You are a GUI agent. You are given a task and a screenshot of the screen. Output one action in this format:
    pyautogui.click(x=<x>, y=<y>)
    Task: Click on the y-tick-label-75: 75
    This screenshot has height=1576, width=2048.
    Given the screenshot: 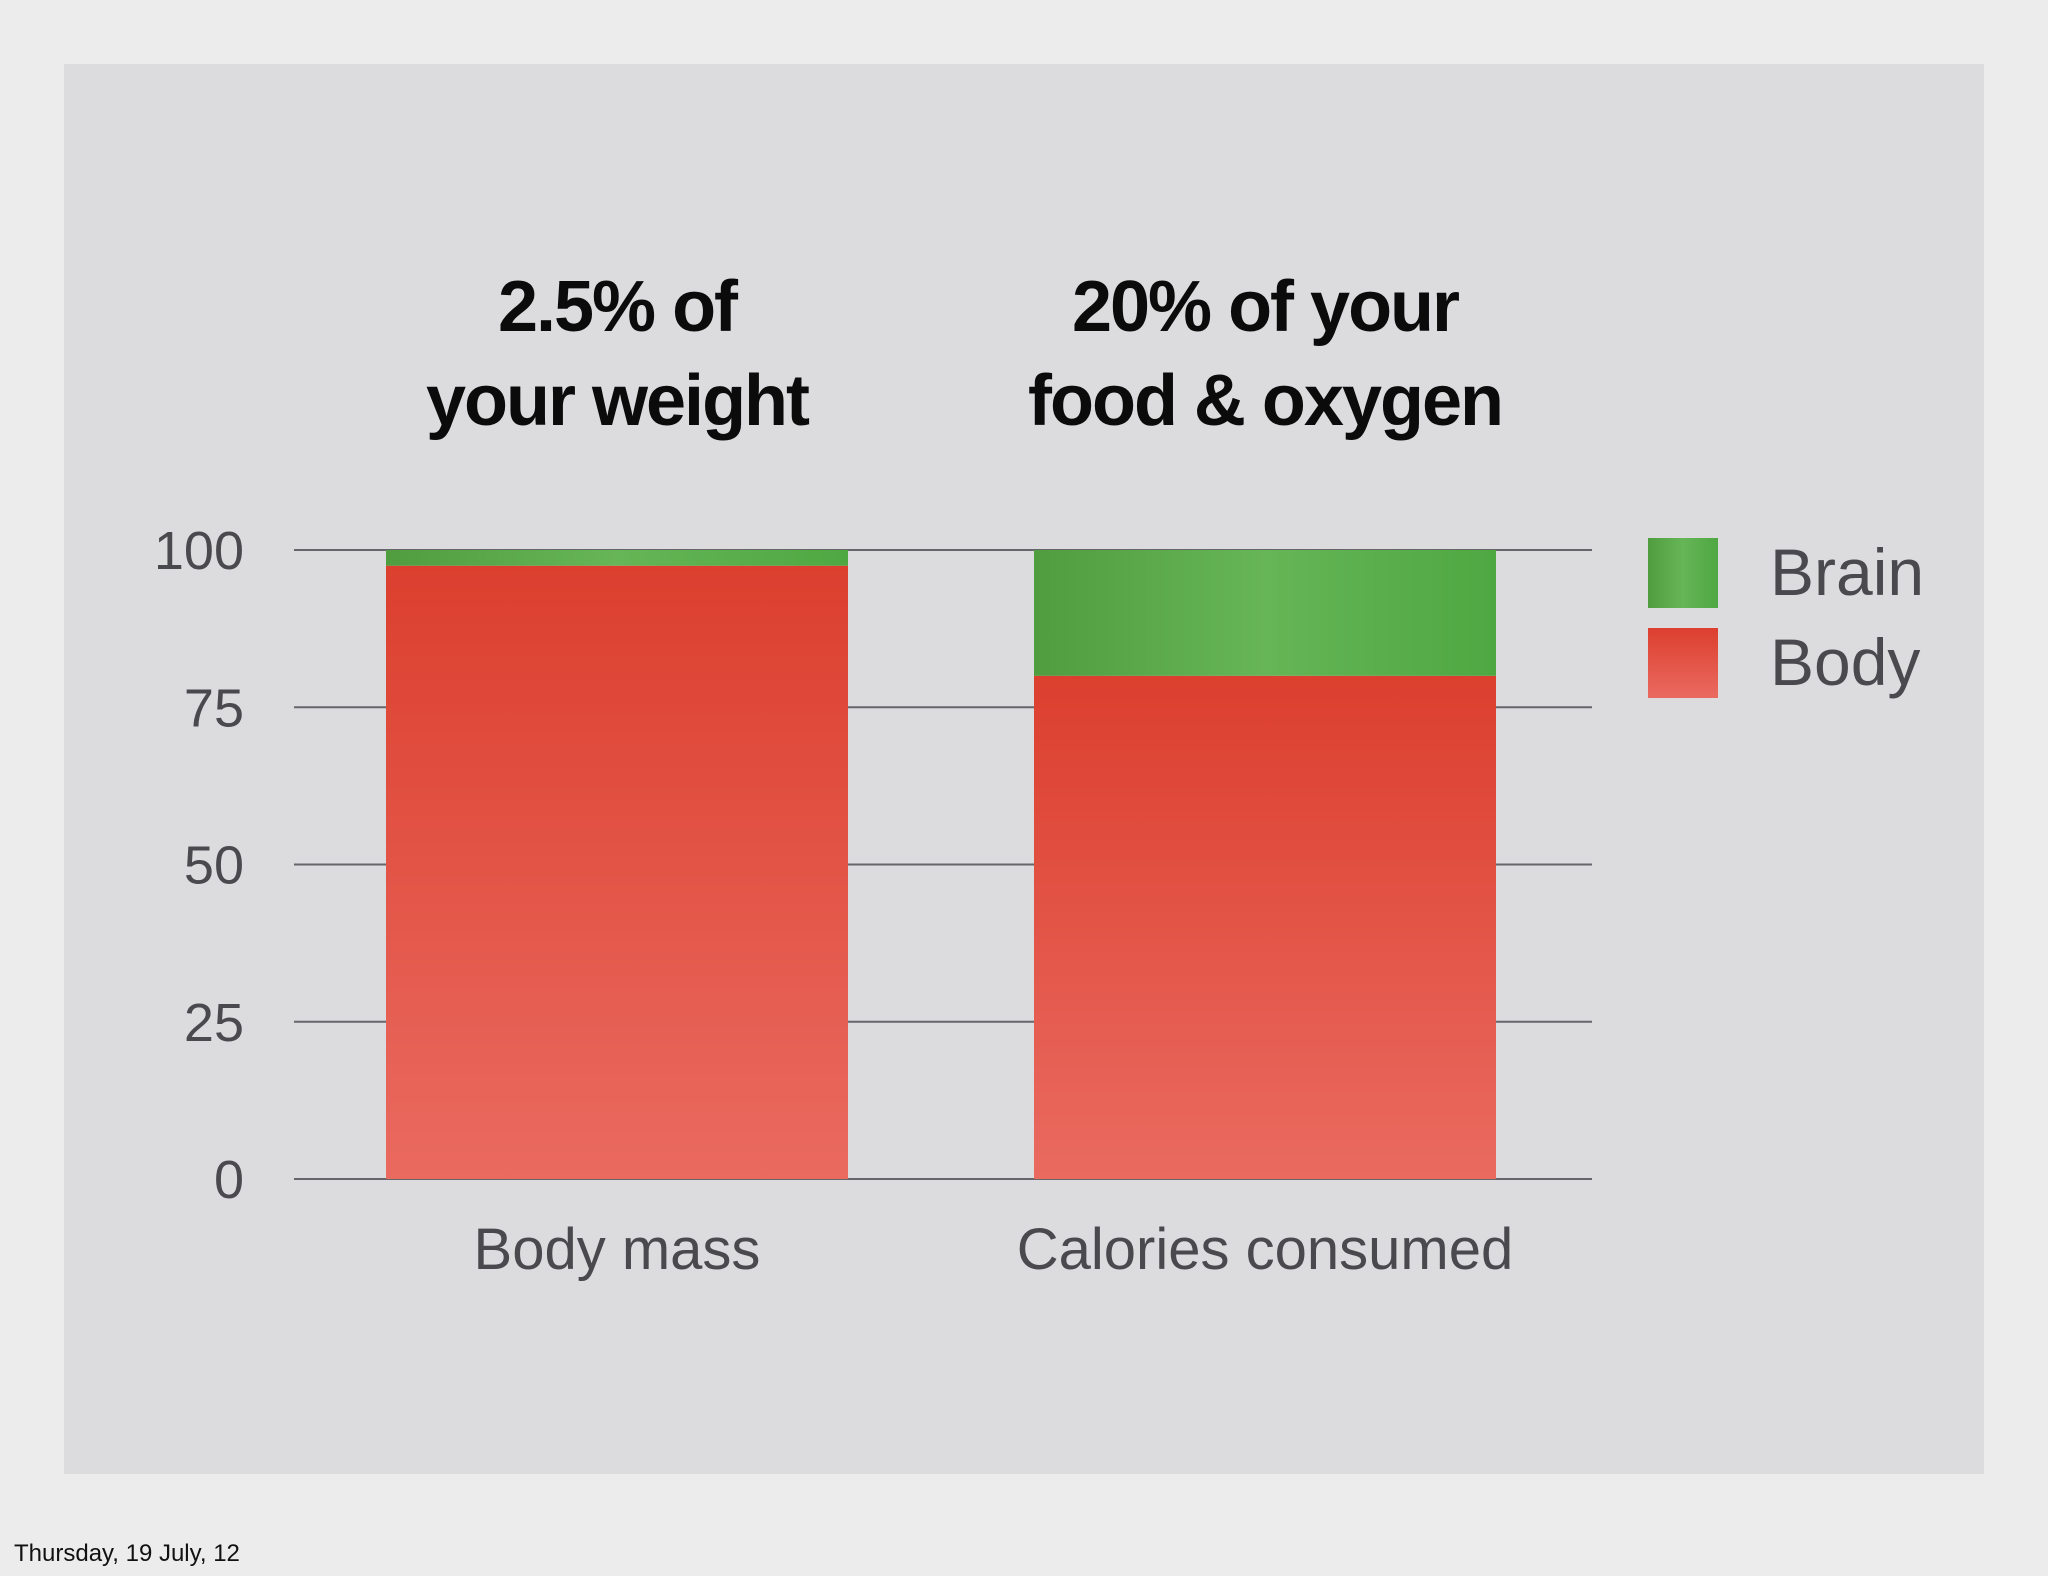 What is the action you would take?
    pyautogui.click(x=214, y=708)
    